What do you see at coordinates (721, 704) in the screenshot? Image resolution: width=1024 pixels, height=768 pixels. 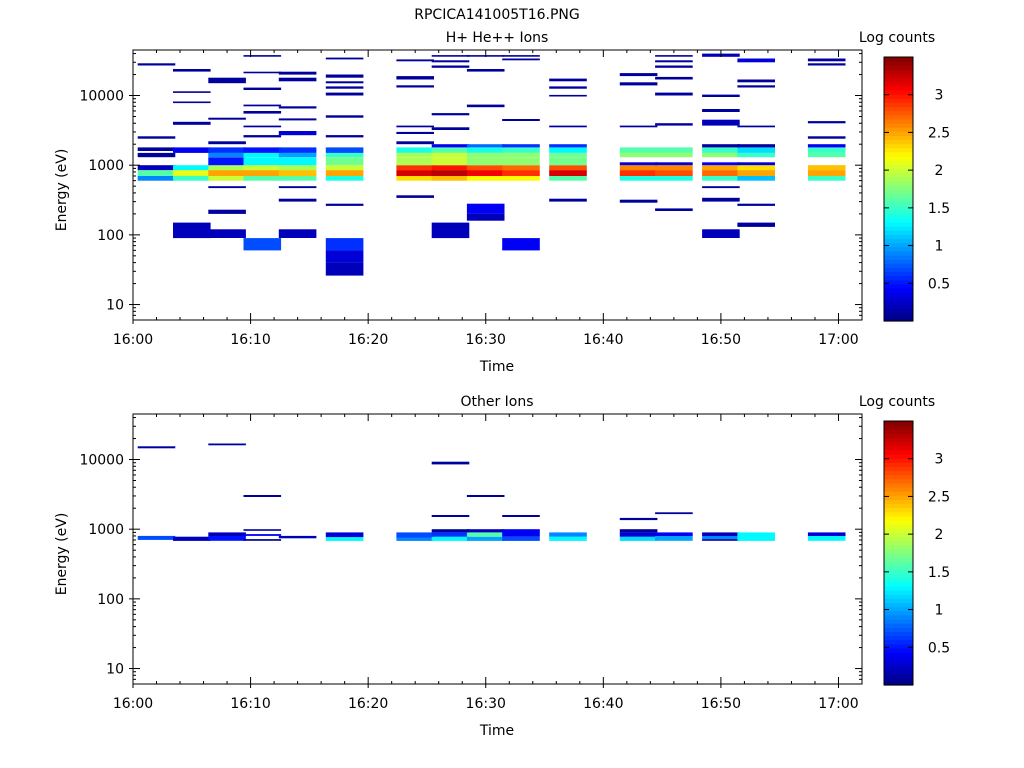 I see `x-tick-label: 16:50` at bounding box center [721, 704].